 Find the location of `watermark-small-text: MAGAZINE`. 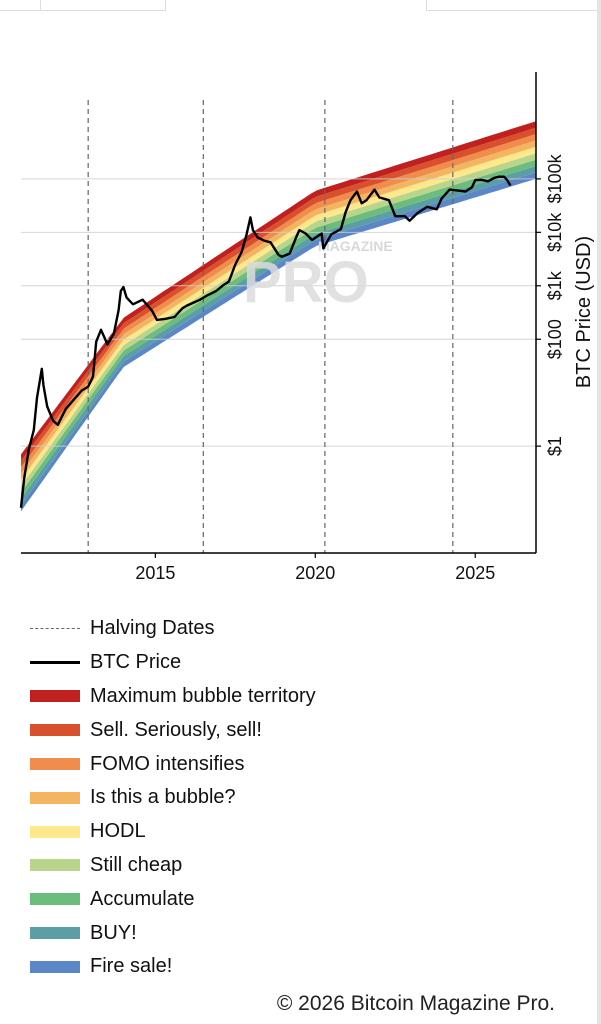

watermark-small-text: MAGAZINE is located at coordinates (355, 246).